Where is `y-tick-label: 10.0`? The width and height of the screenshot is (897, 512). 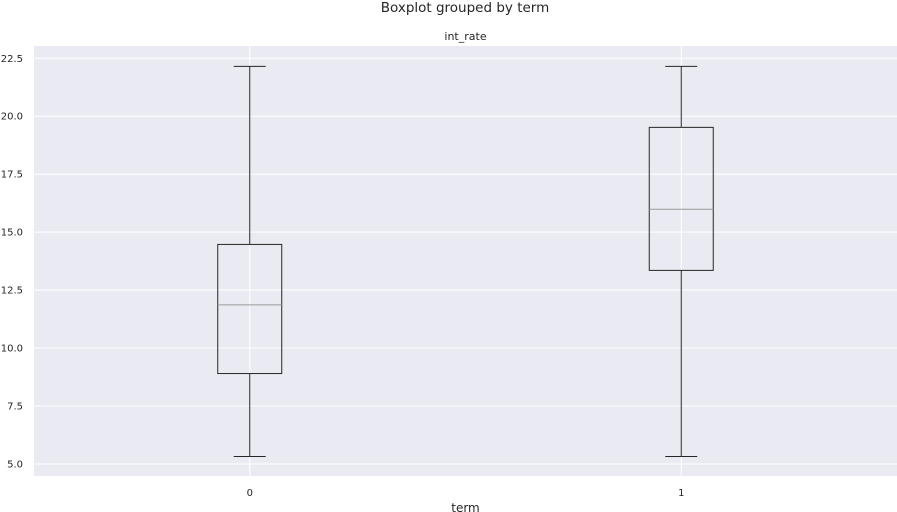 y-tick-label: 10.0 is located at coordinates (12, 349).